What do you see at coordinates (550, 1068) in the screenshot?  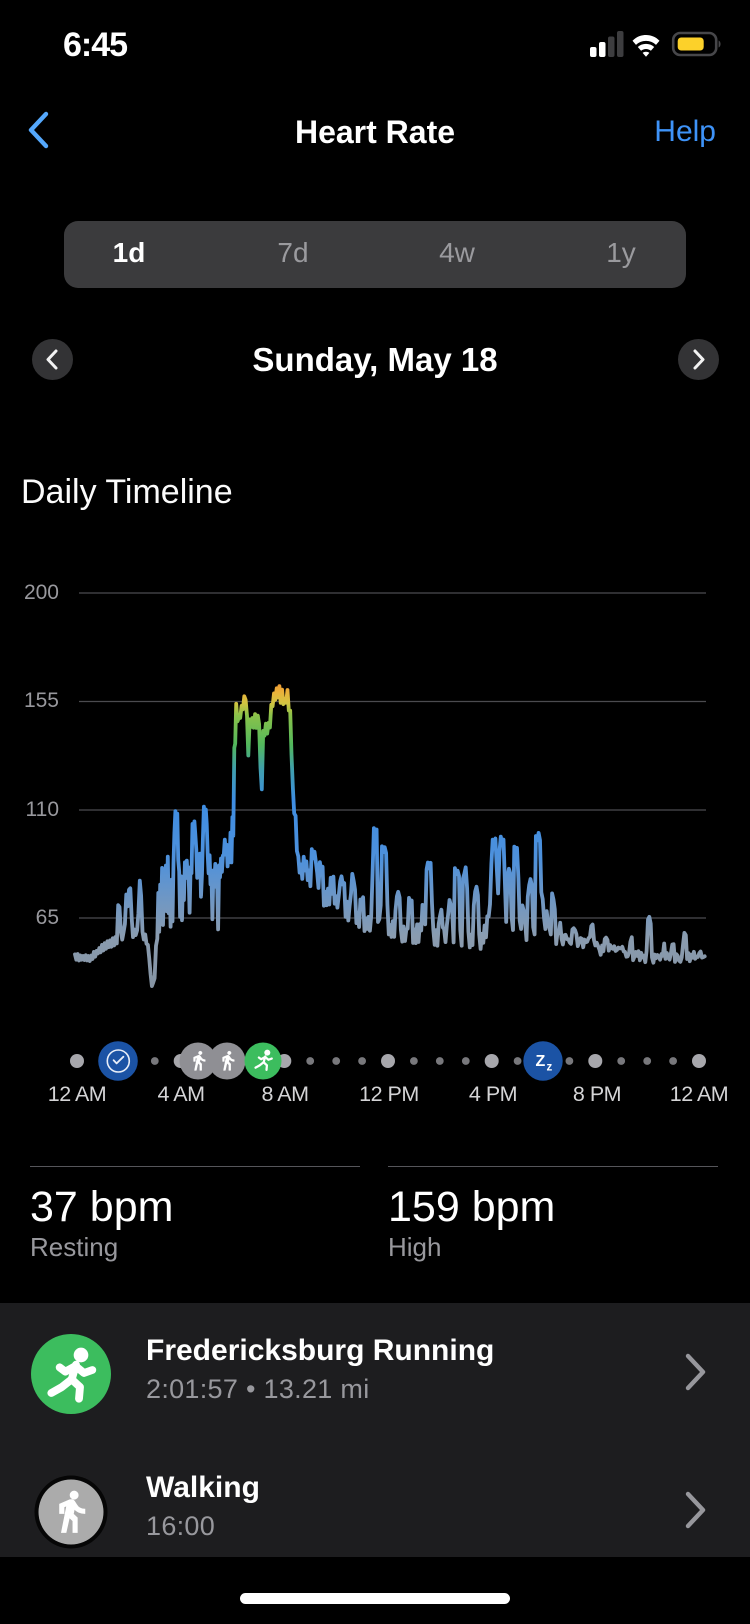 I see `svg-text: z` at bounding box center [550, 1068].